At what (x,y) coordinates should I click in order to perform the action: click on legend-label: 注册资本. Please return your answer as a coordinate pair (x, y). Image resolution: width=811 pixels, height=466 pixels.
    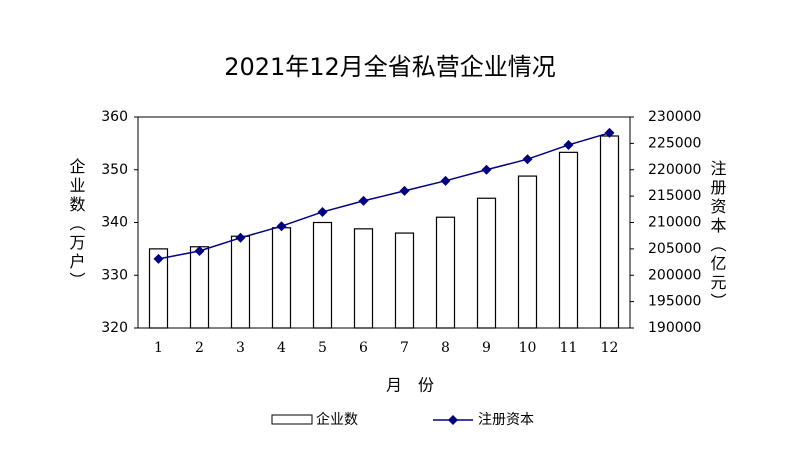
    Looking at the image, I should click on (506, 420).